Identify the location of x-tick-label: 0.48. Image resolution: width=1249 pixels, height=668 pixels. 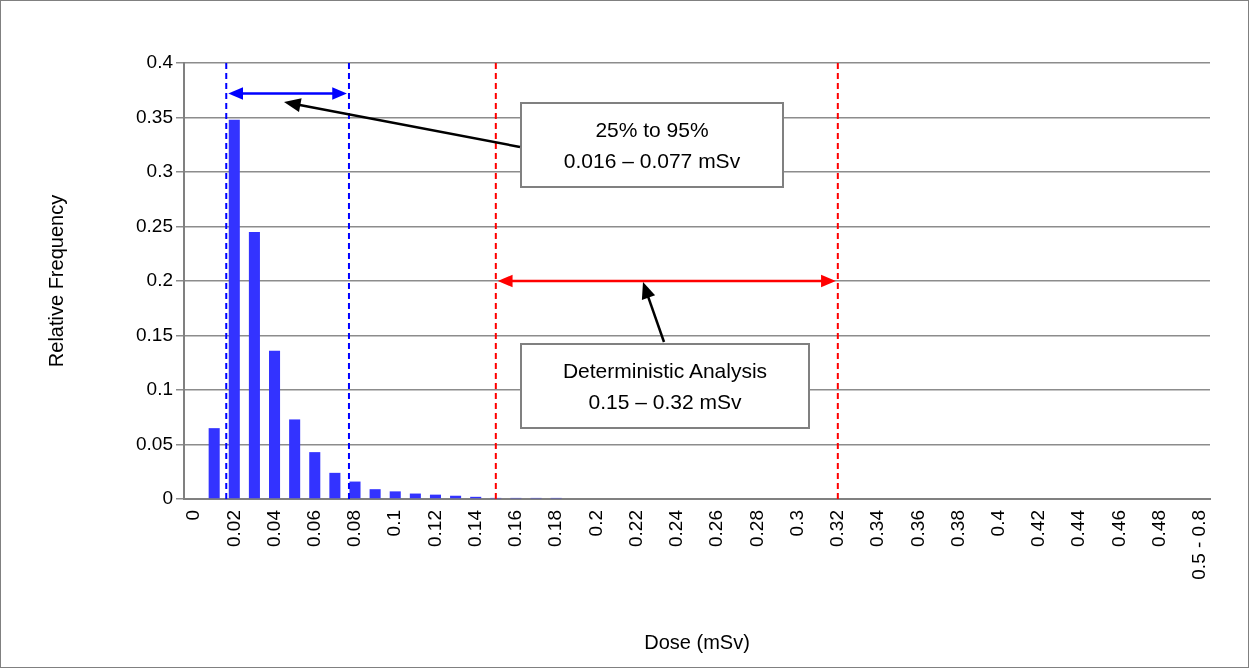
(1158, 528).